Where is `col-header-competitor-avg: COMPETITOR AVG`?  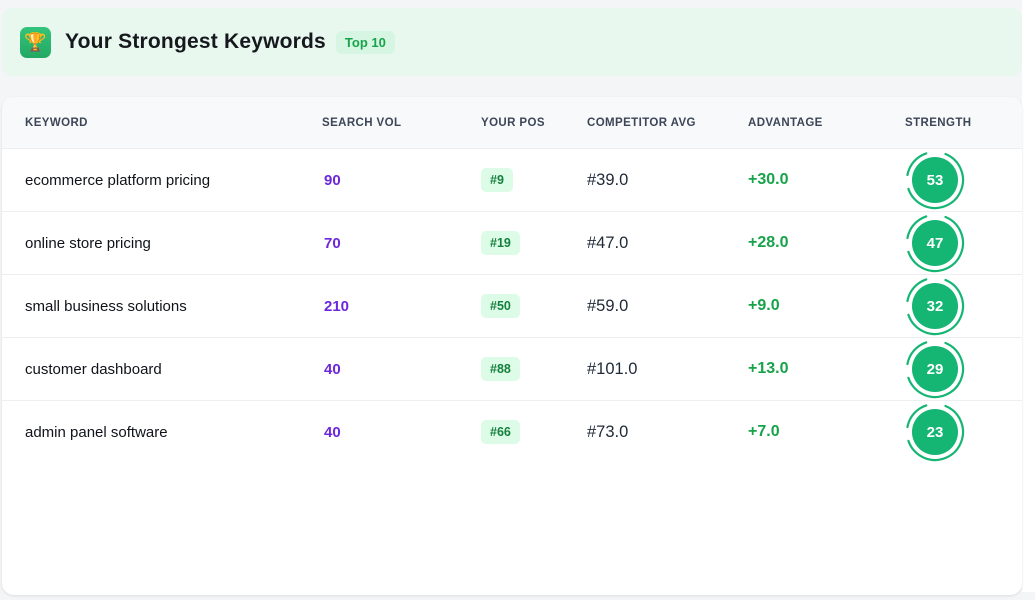
col-header-competitor-avg: COMPETITOR AVG is located at coordinates (641, 122).